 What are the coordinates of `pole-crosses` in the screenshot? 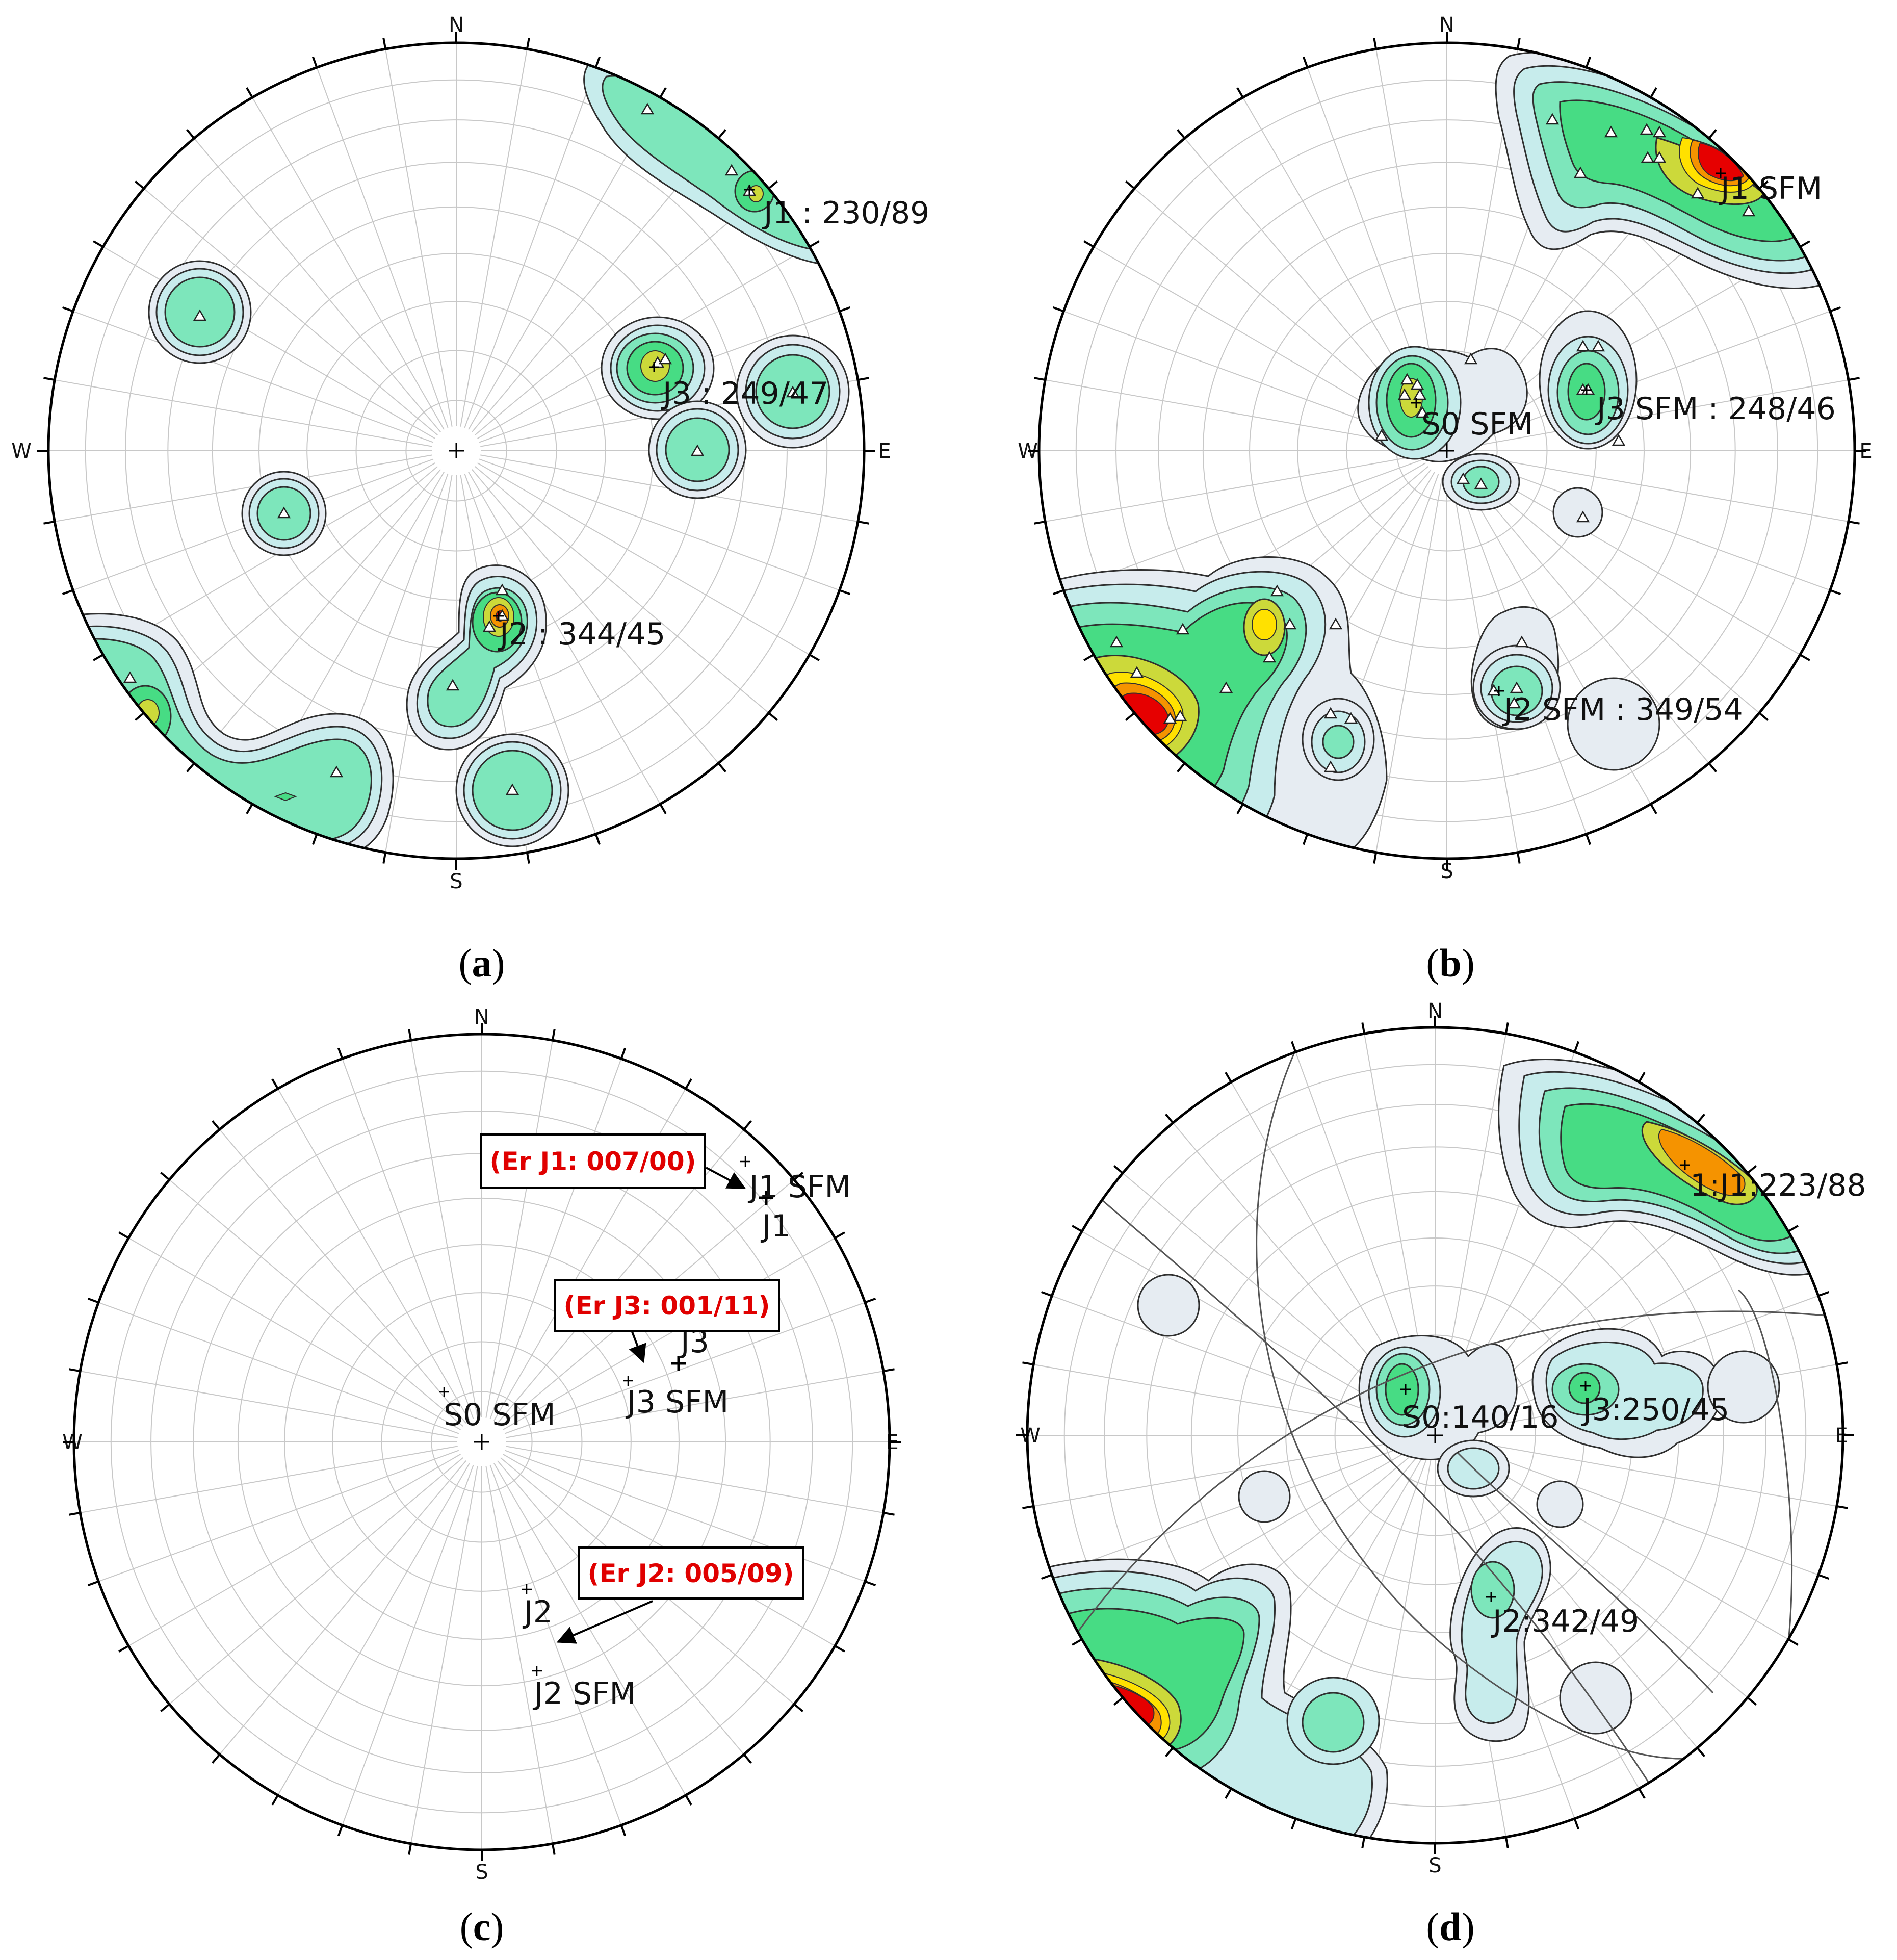 It's located at (606, 1416).